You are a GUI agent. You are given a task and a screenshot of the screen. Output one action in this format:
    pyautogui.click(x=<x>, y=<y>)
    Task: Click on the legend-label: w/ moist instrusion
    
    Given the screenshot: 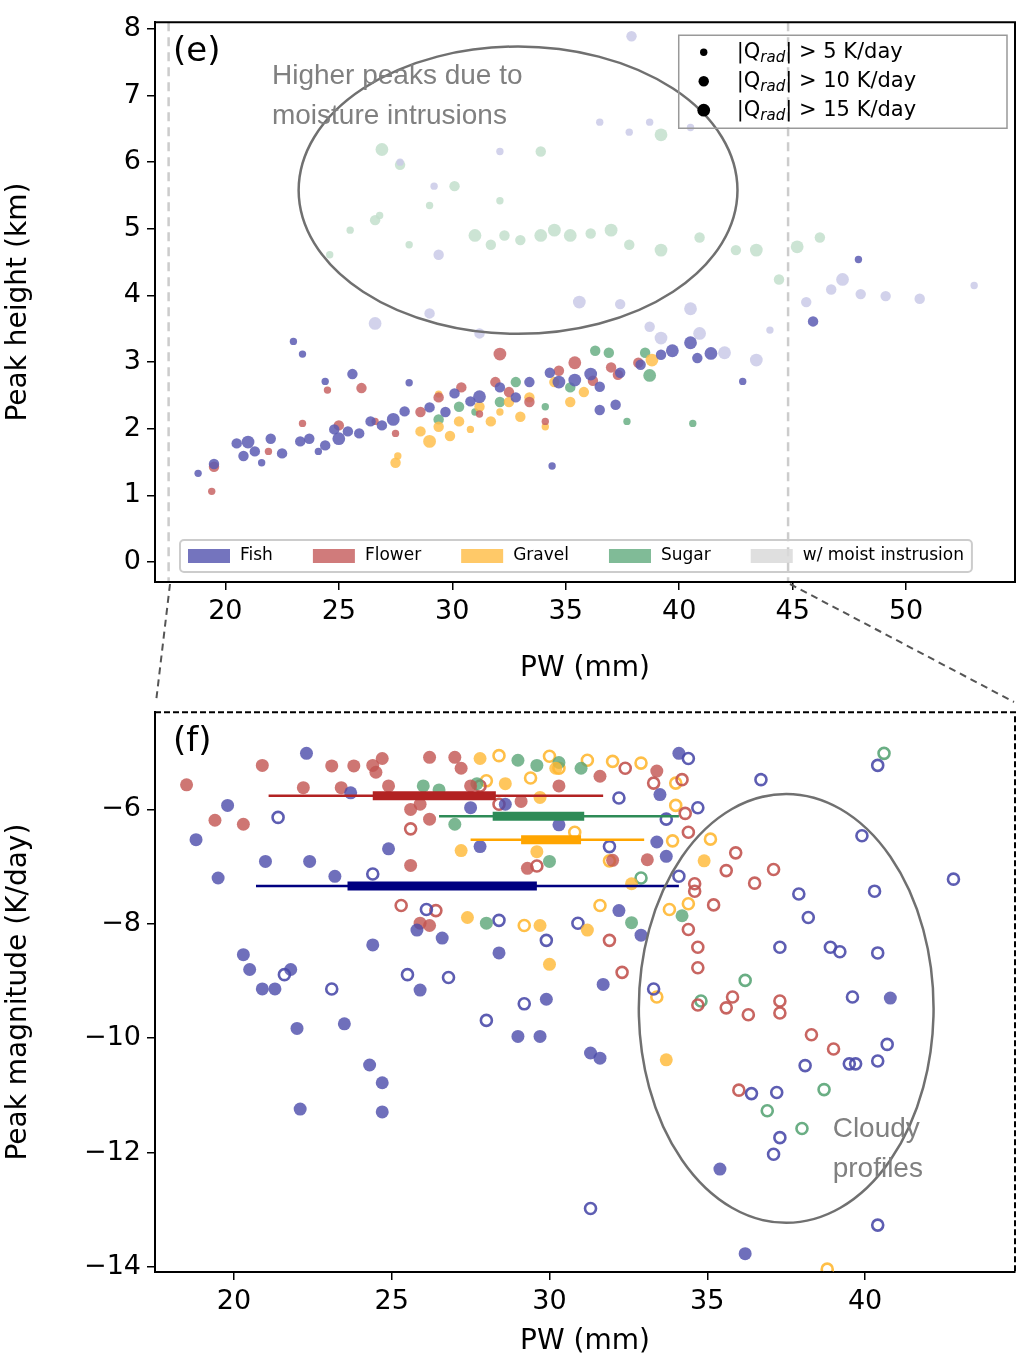 What is the action you would take?
    pyautogui.click(x=883, y=554)
    